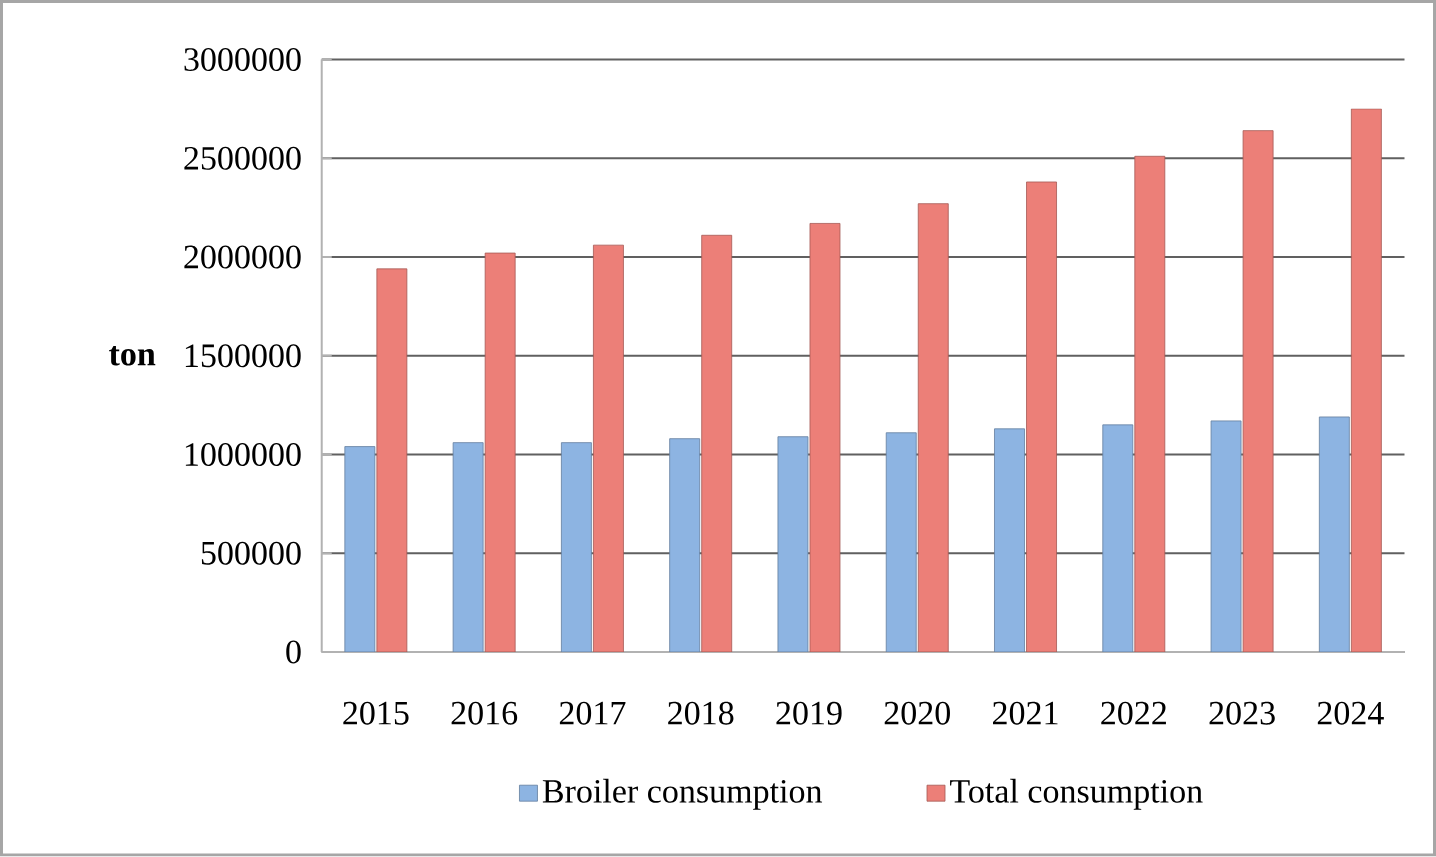 This screenshot has width=1436, height=857. Describe the element at coordinates (1242, 713) in the screenshot. I see `x-tick-label: 2023` at that location.